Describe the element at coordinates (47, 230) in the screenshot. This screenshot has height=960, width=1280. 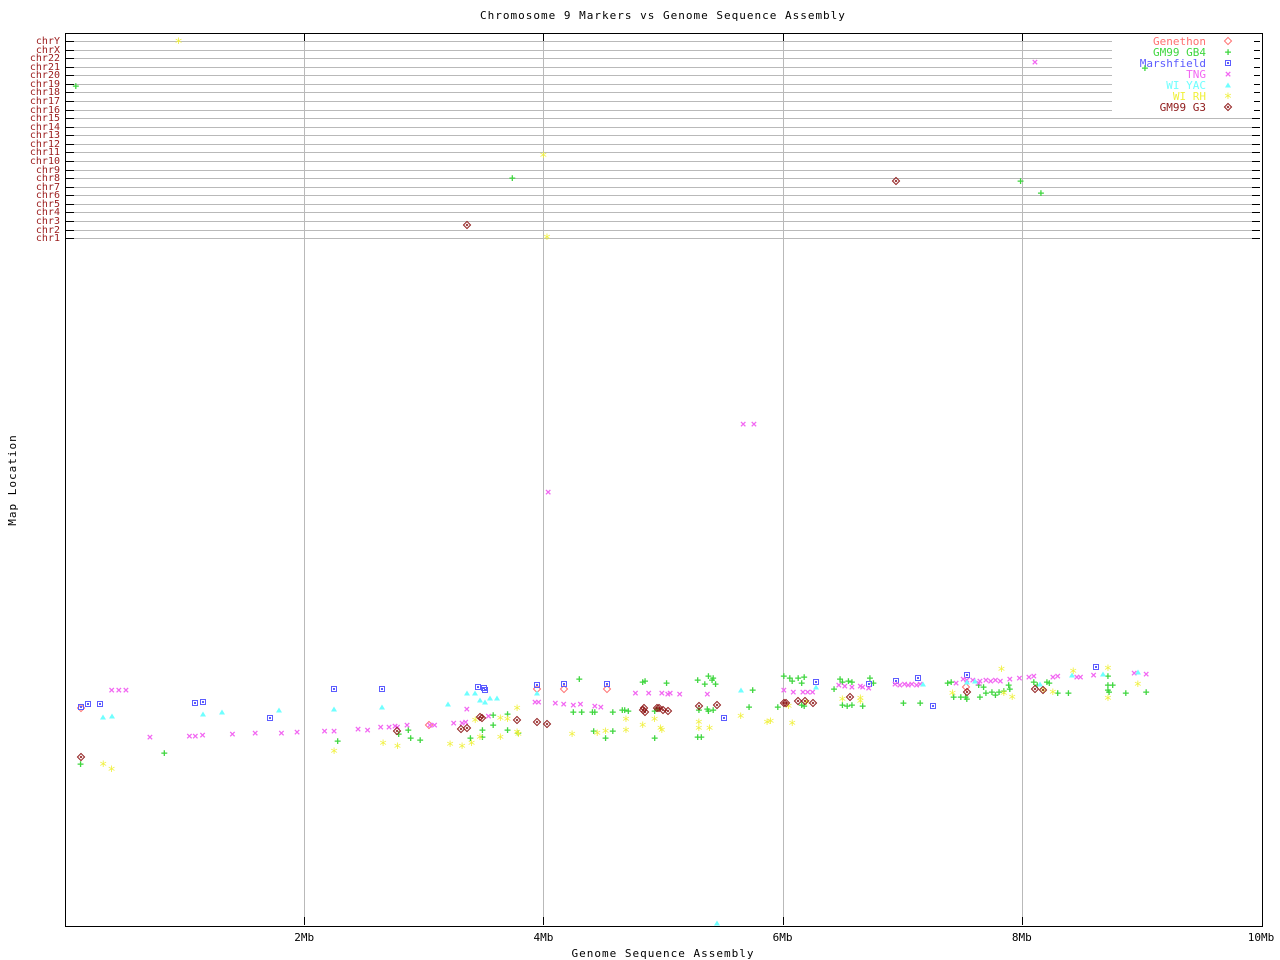
I see `chromosome-label: chr2` at that location.